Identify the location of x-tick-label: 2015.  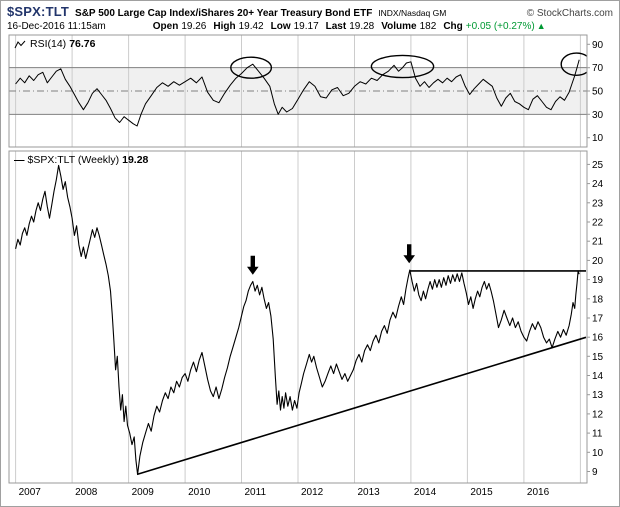
(481, 492).